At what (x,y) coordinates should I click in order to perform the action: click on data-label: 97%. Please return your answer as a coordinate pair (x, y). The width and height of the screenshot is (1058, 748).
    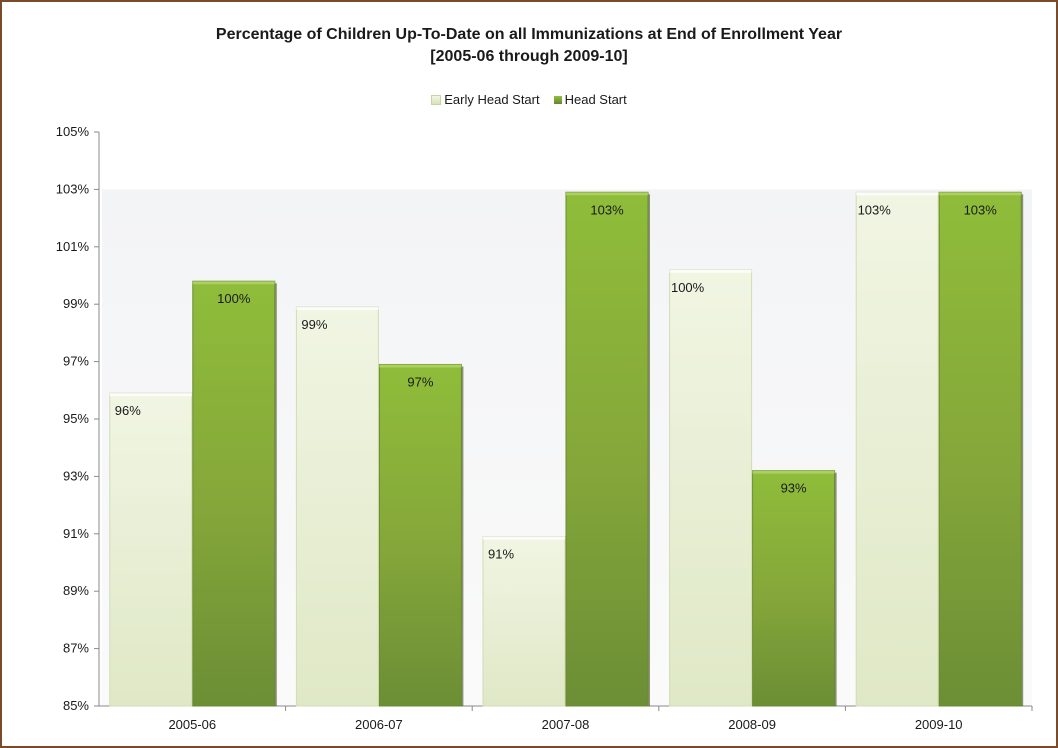
    Looking at the image, I should click on (420, 381).